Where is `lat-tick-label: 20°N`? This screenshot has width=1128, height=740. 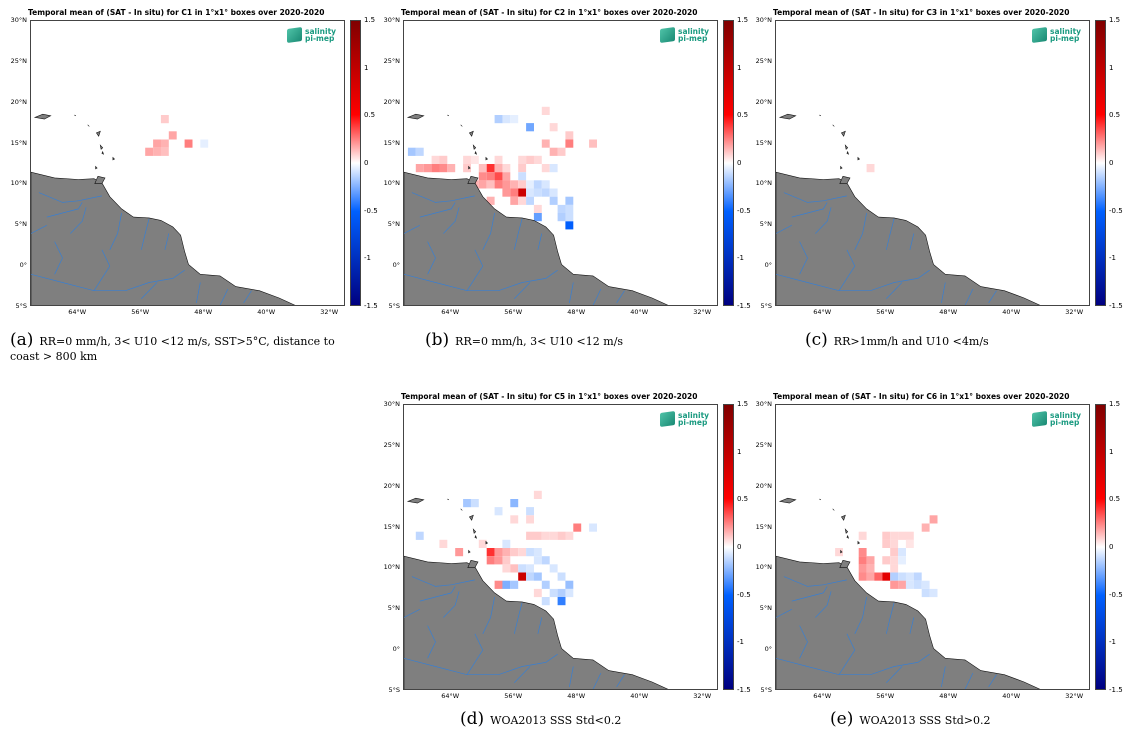
lat-tick-label: 20°N is located at coordinates (391, 101).